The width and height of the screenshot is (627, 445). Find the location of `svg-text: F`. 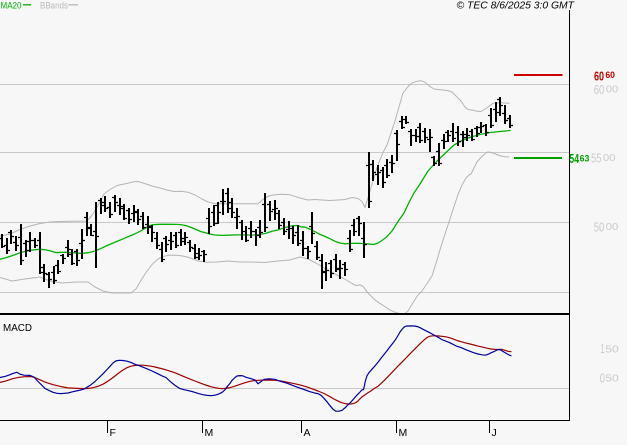

svg-text: F is located at coordinates (113, 433).